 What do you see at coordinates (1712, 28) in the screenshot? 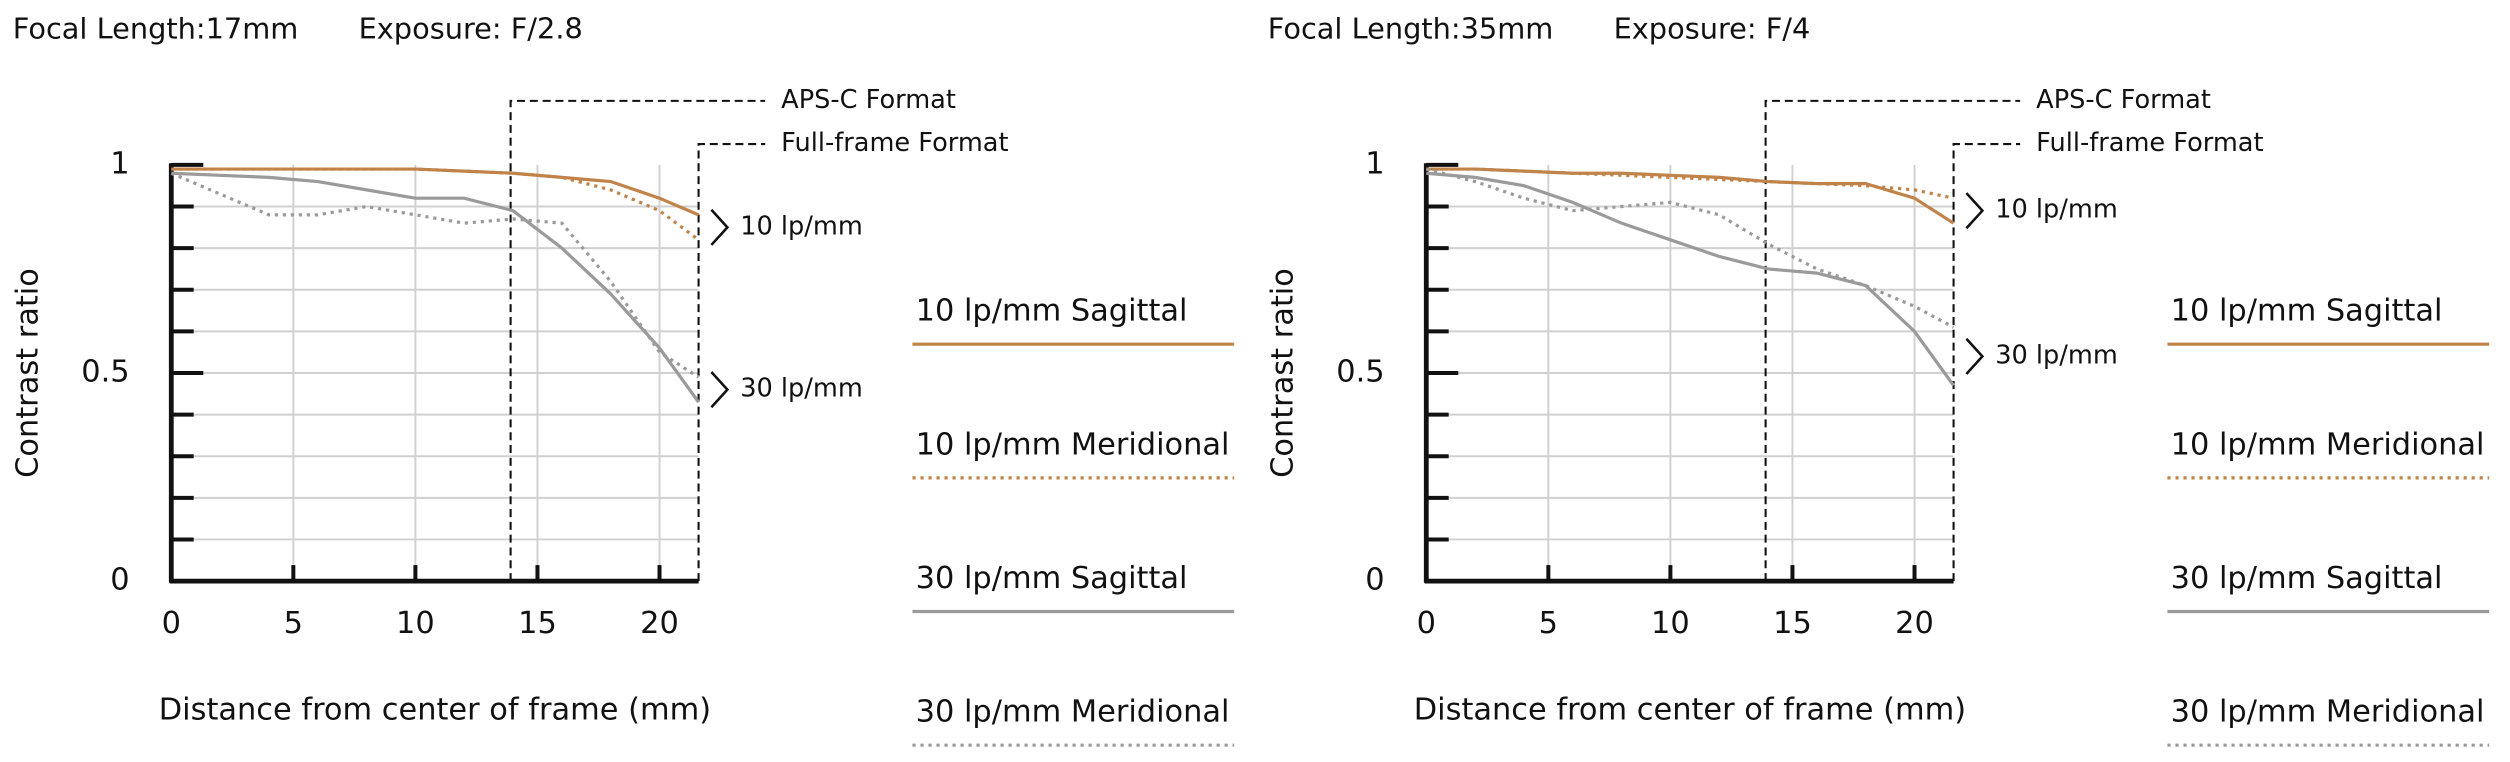
I see `subtitle: Exposure: F/4` at bounding box center [1712, 28].